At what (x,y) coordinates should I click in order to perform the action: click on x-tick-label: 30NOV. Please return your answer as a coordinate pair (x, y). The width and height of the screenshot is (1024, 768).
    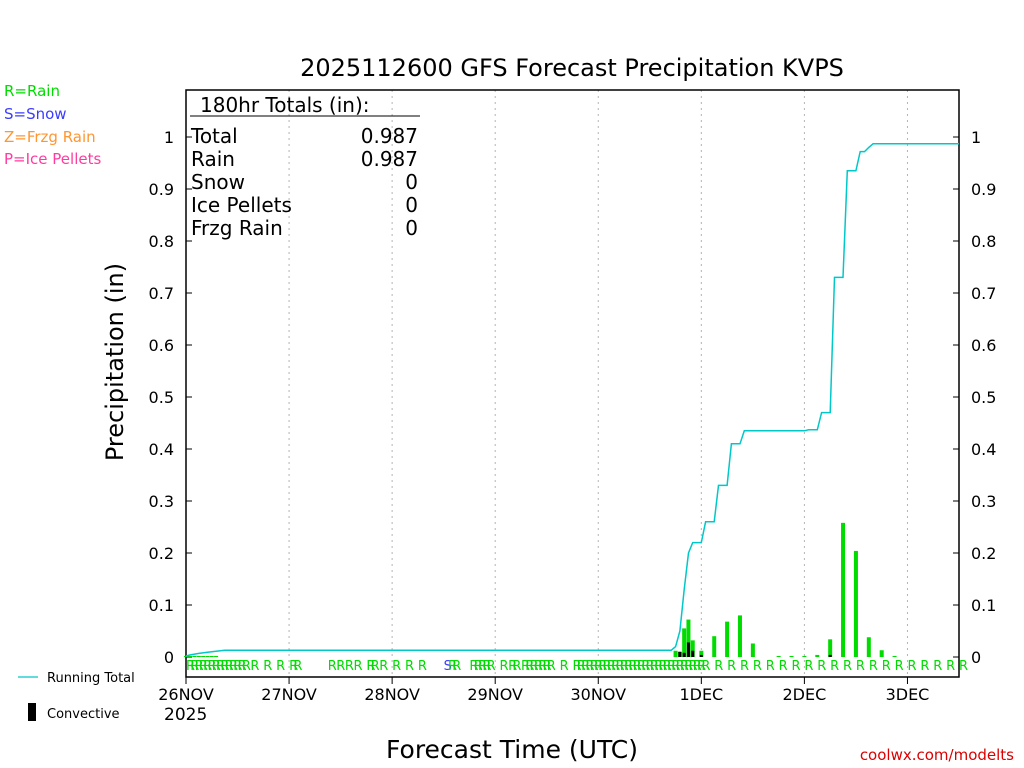
    Looking at the image, I should click on (598, 694).